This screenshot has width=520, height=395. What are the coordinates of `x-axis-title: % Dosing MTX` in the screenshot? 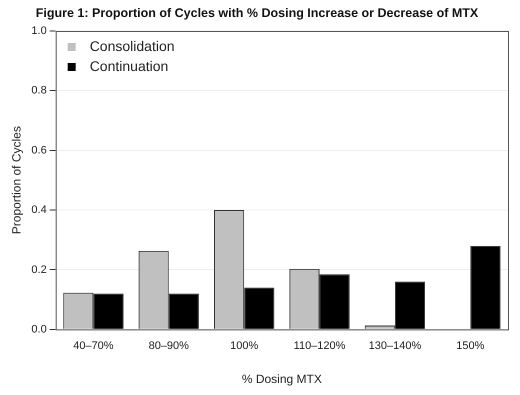 It's located at (282, 379).